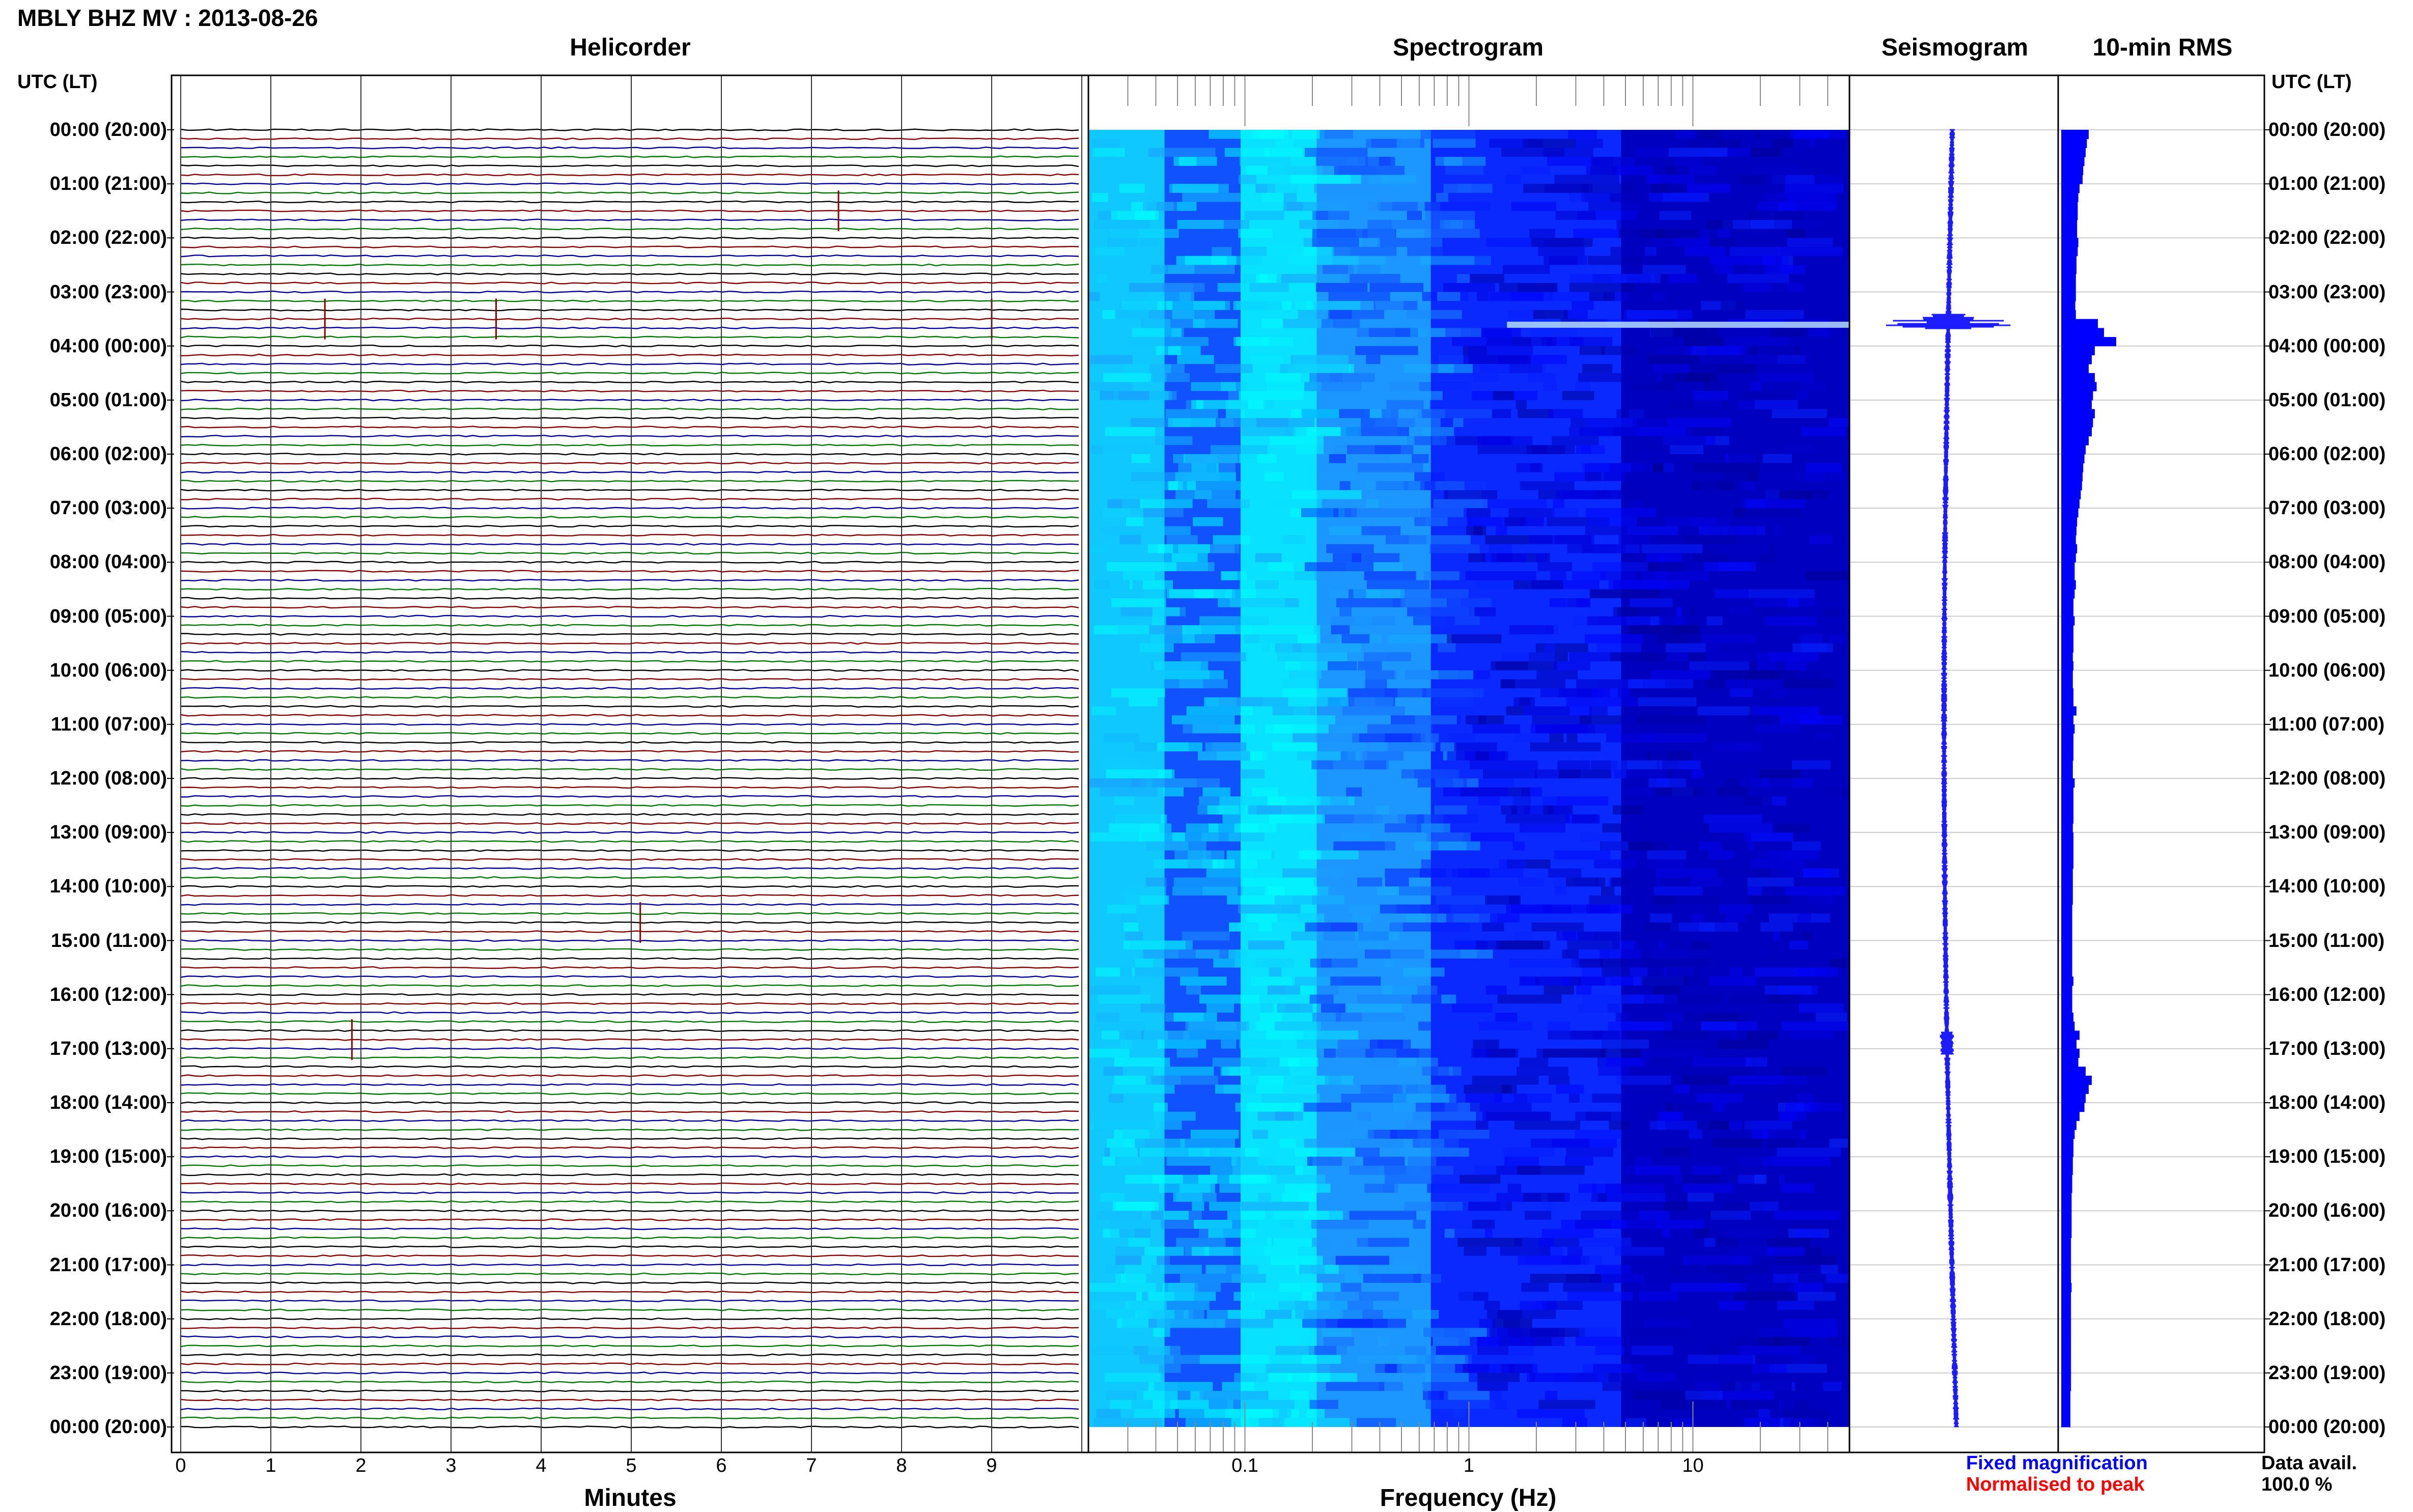 The width and height of the screenshot is (2413, 1512). What do you see at coordinates (901, 1465) in the screenshot?
I see `helicorder-tick-label: 8` at bounding box center [901, 1465].